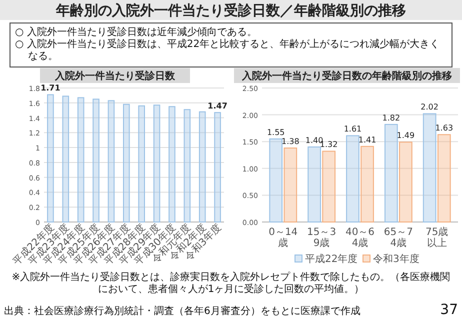 This screenshot has width=462, height=320. Describe the element at coordinates (346, 76) in the screenshot. I see `chart-title: 入院外一件当たり受診日数の年齢階級別の推移` at that location.